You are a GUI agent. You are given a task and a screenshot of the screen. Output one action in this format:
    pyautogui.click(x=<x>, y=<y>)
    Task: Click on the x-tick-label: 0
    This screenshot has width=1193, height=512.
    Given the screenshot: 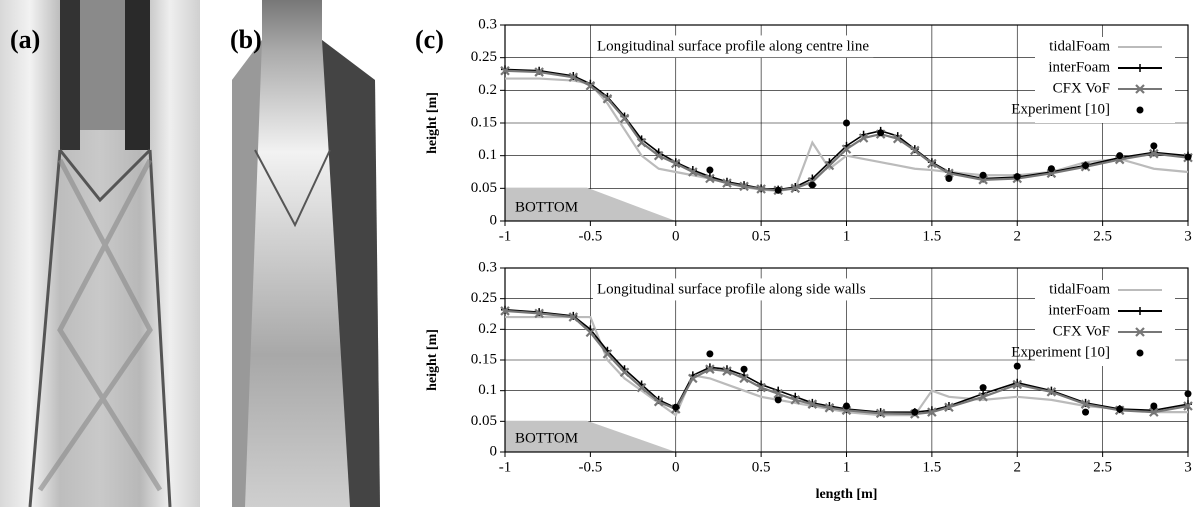 What is the action you would take?
    pyautogui.click(x=676, y=467)
    